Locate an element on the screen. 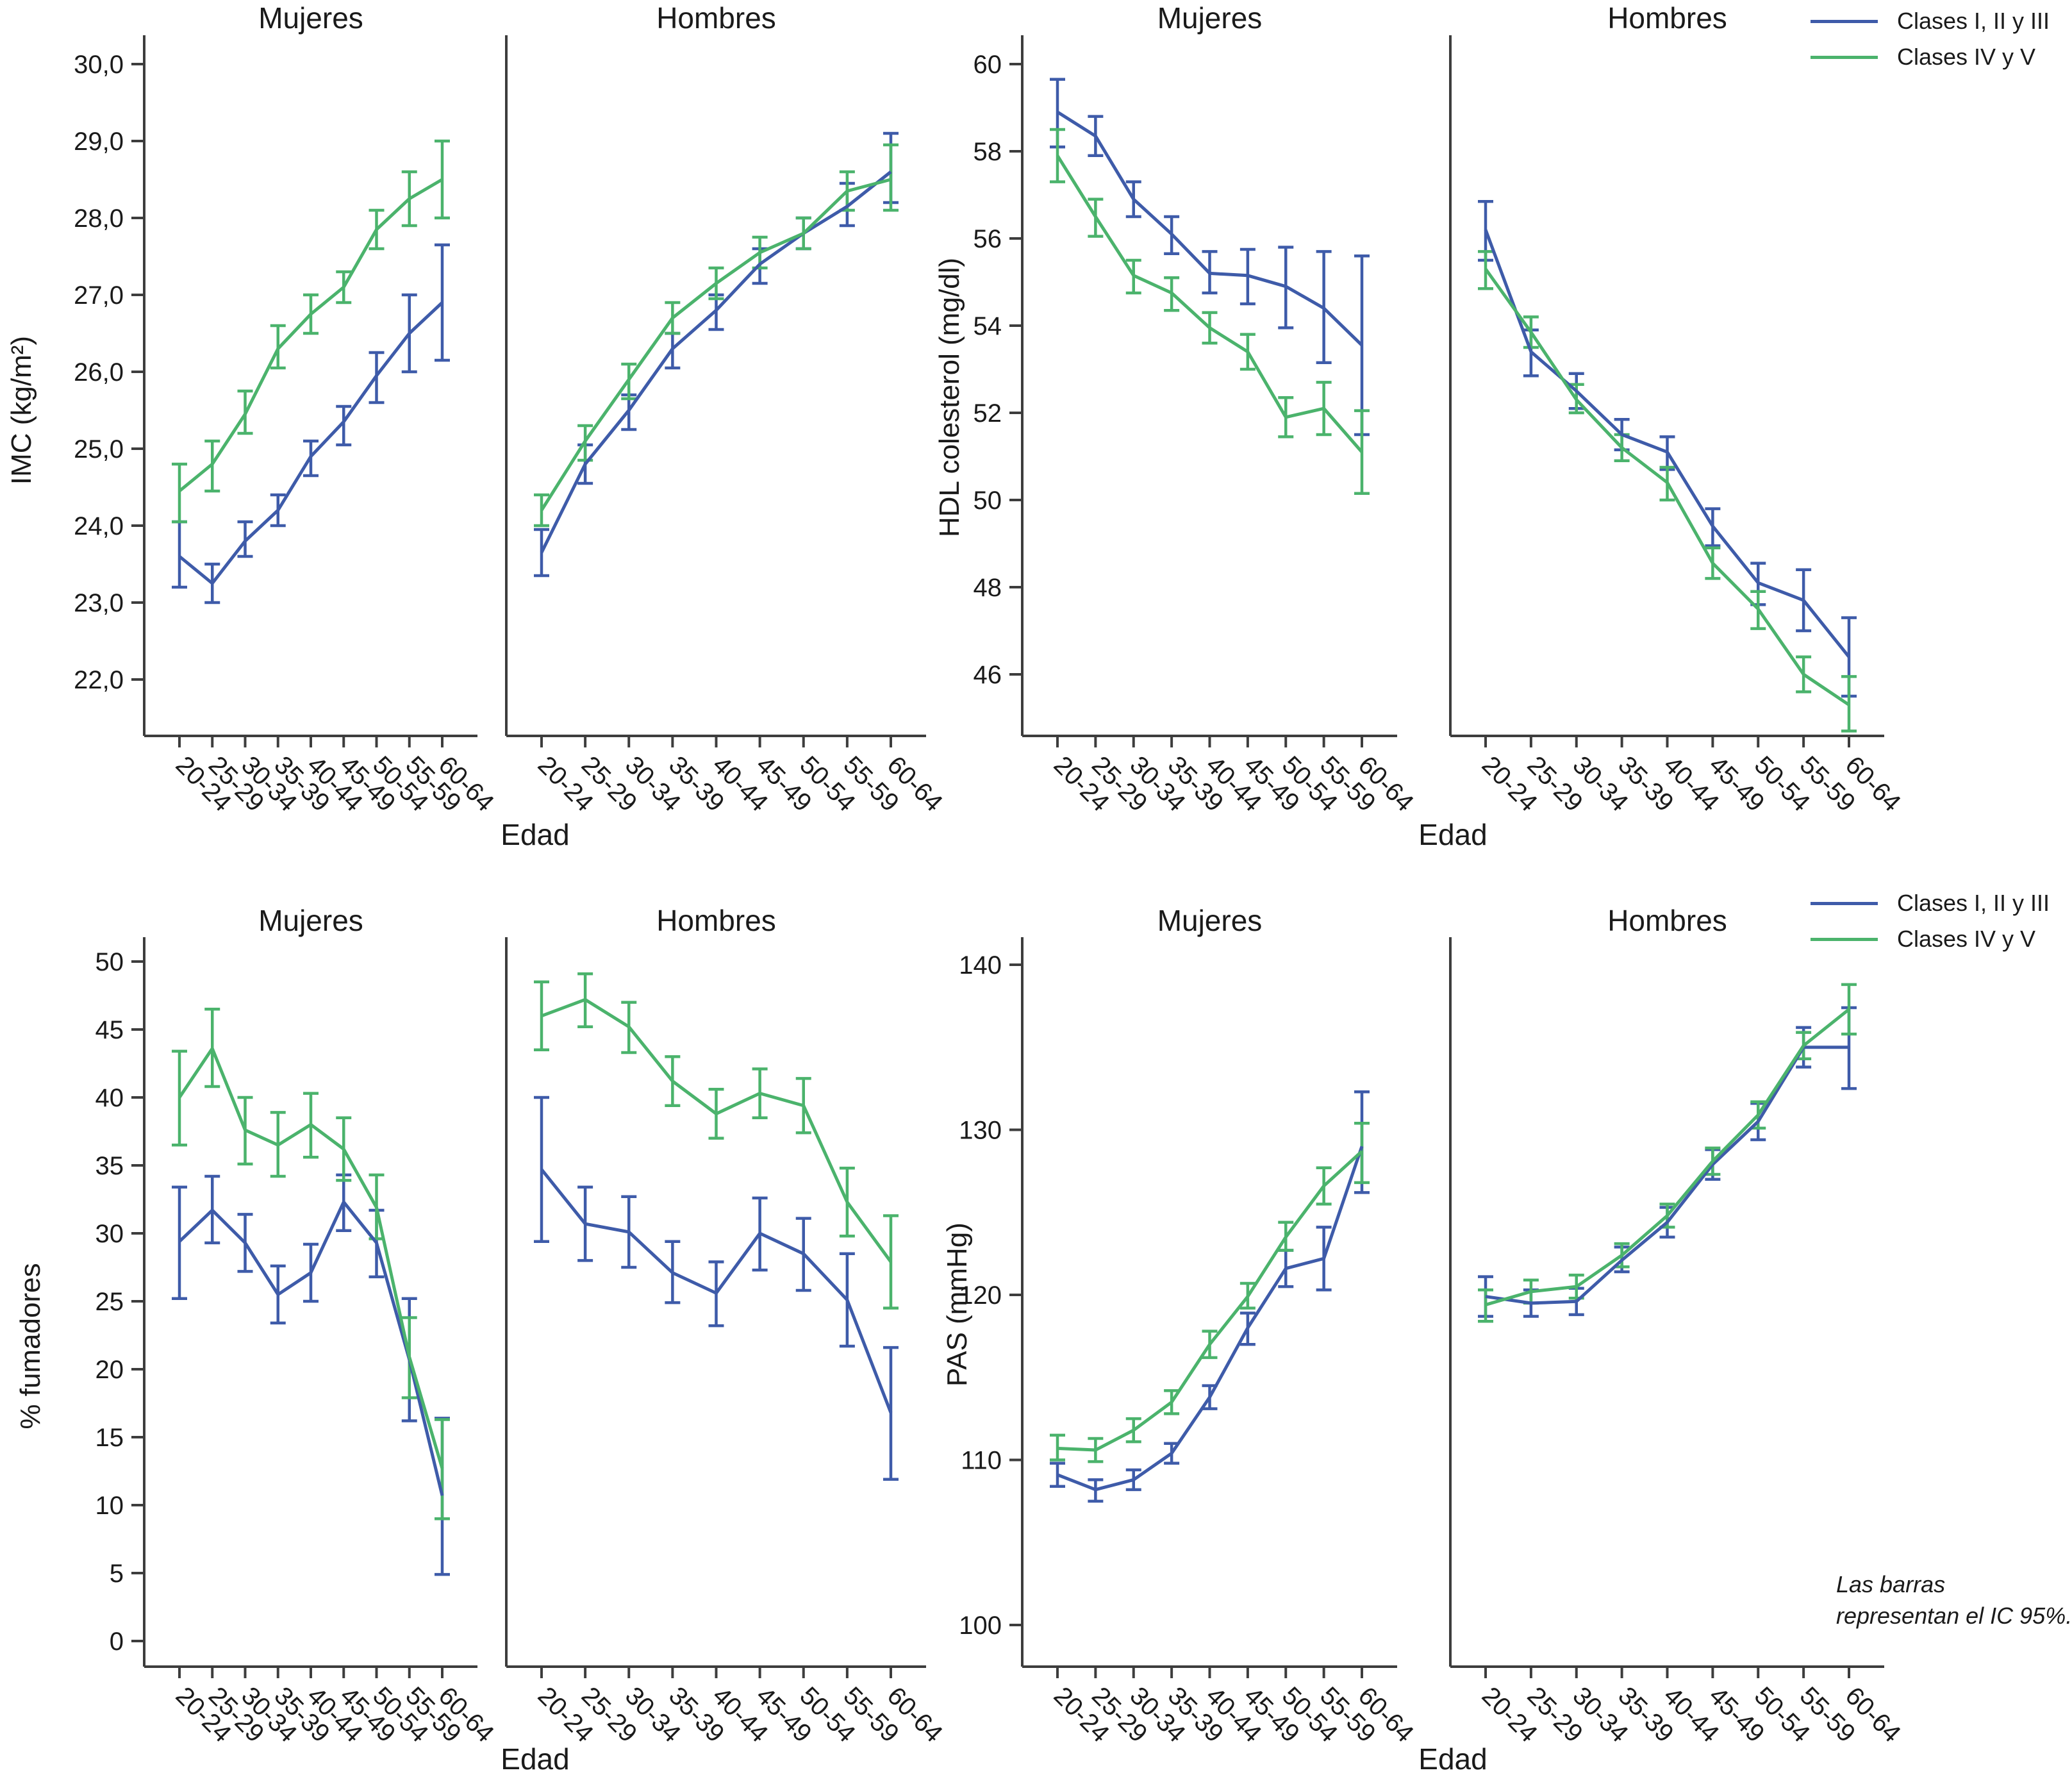  y-tick-label: 30,0 is located at coordinates (99, 65).